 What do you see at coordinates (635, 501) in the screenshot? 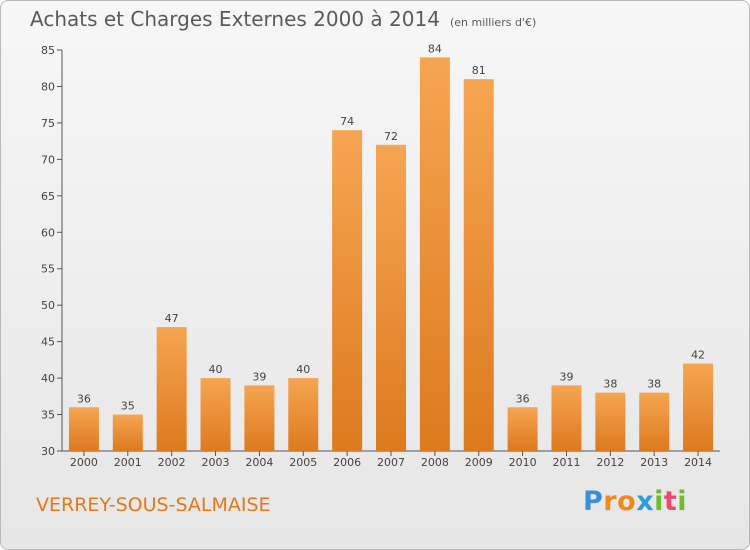
I see `proxiti-logo: Proxiti` at bounding box center [635, 501].